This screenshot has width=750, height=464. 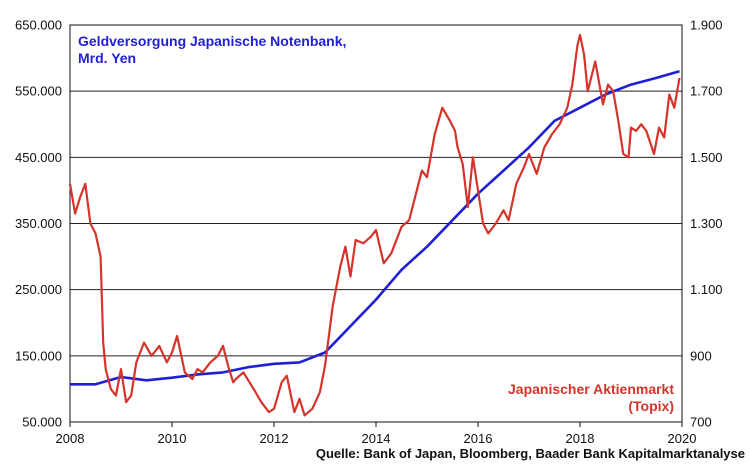 What do you see at coordinates (38, 157) in the screenshot?
I see `left-tick-label: 450.000` at bounding box center [38, 157].